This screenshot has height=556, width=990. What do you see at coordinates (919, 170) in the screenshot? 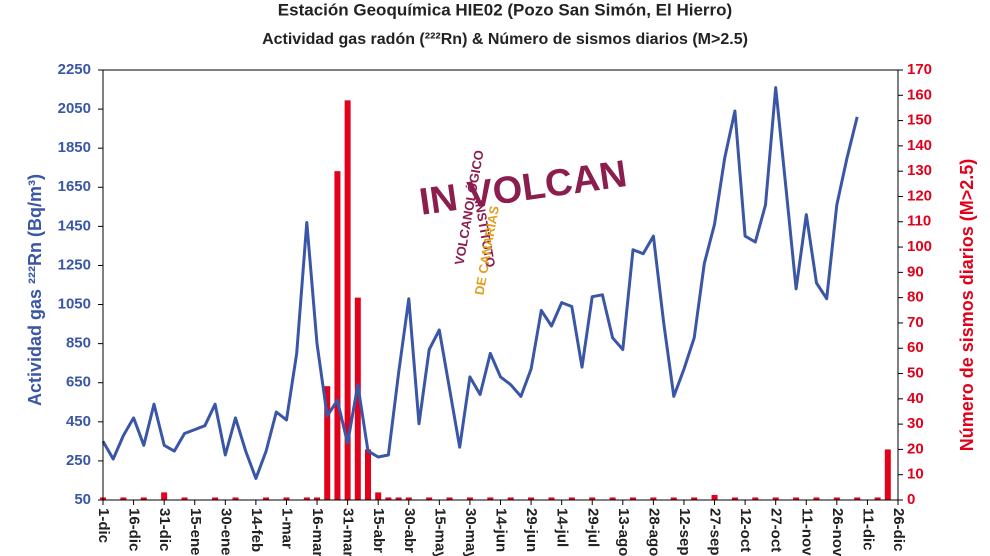
I see `y2-tick-label: 130` at bounding box center [919, 170].